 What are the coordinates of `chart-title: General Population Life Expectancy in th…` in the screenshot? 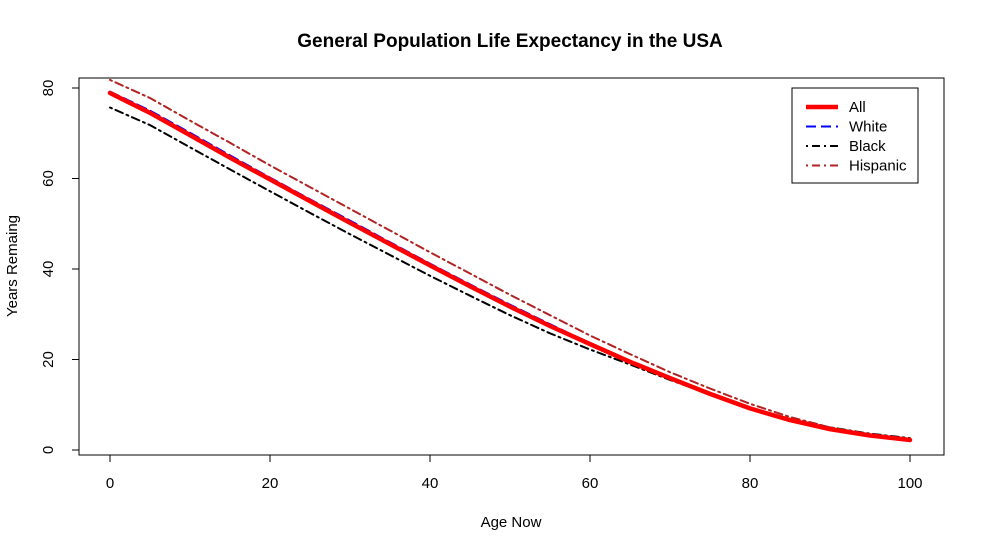 It's located at (510, 41).